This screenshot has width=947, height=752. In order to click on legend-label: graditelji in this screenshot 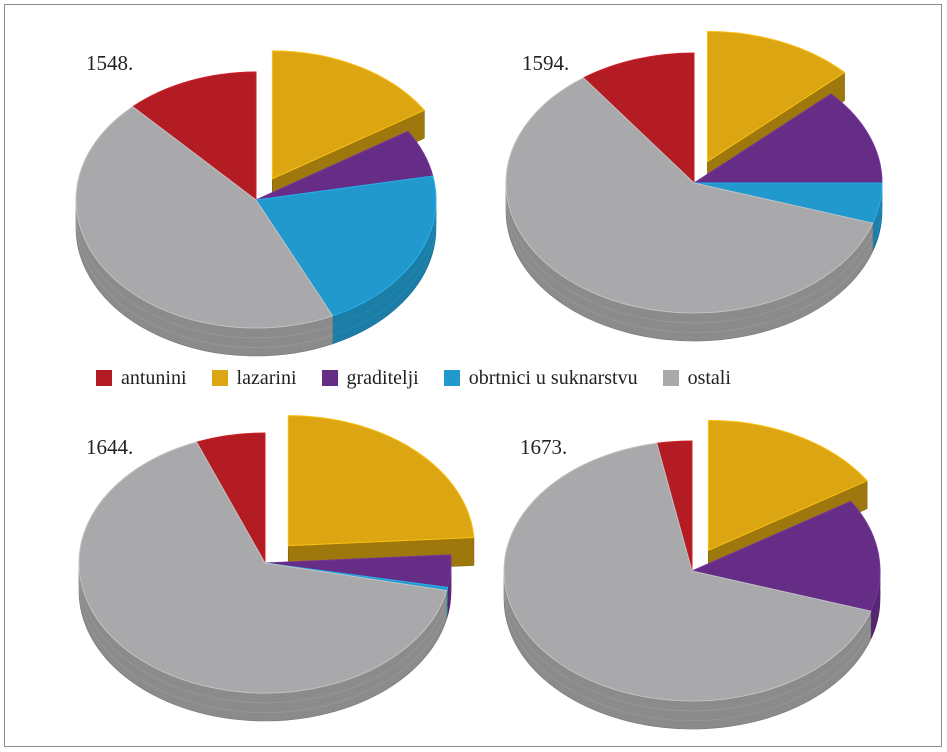, I will do `click(382, 377)`.